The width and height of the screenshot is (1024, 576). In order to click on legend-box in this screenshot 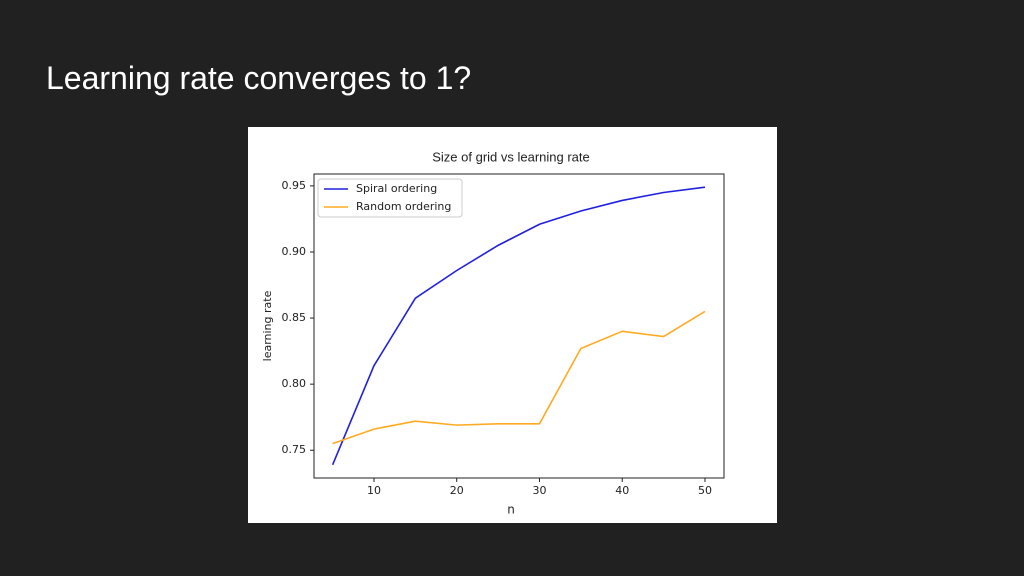, I will do `click(390, 198)`.